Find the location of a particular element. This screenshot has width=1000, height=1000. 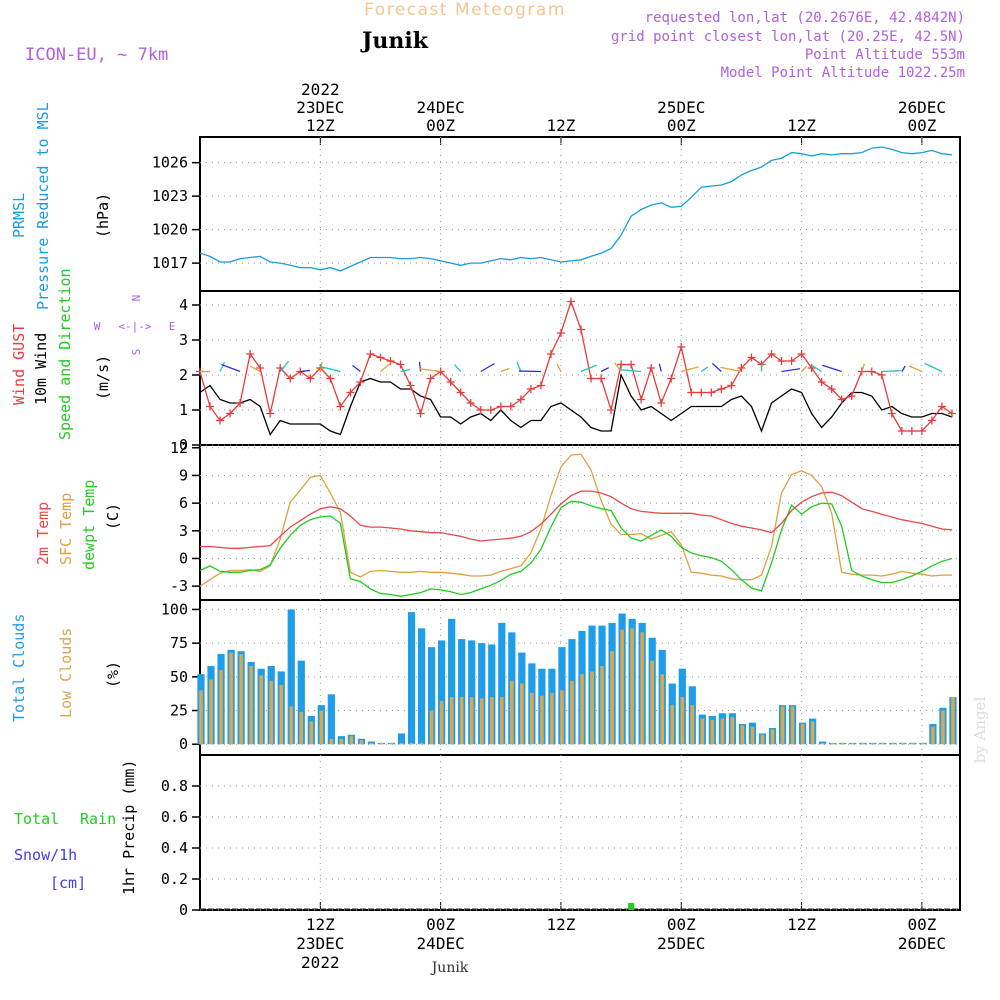

dewpt-temp-line is located at coordinates (576, 548).